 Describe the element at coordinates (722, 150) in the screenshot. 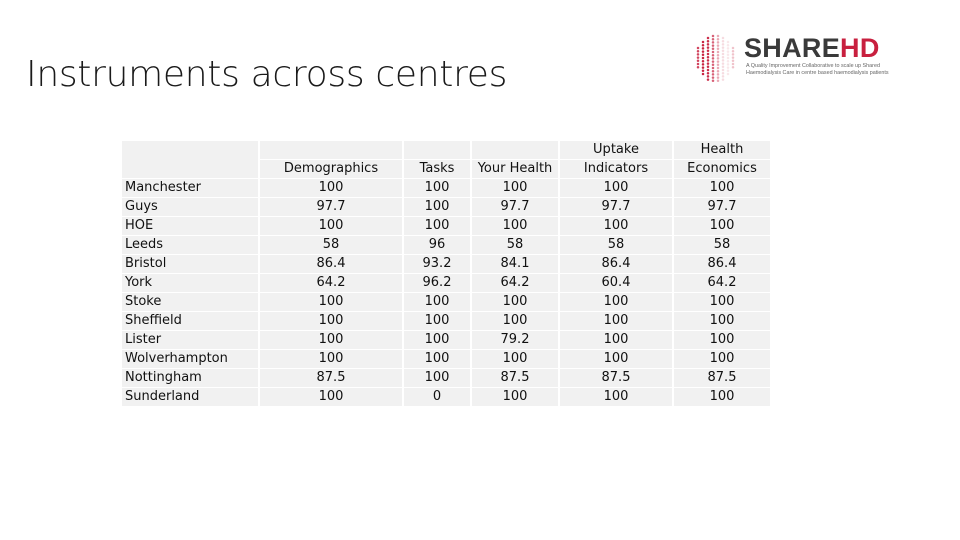

I see `header-top-cell: Health` at that location.